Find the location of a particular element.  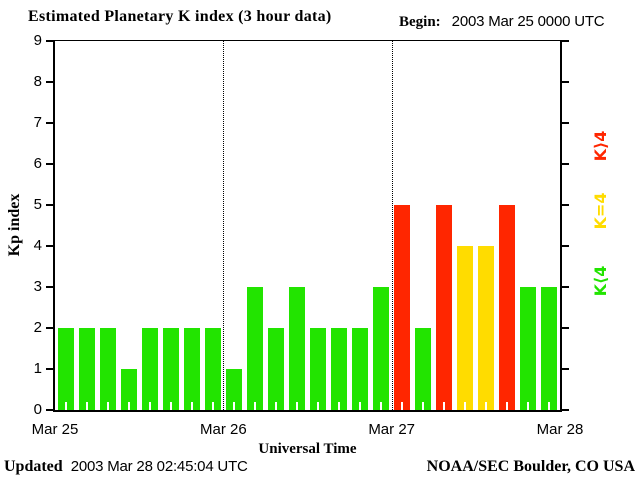

legend-k-equal-4: K=4 is located at coordinates (600, 211).